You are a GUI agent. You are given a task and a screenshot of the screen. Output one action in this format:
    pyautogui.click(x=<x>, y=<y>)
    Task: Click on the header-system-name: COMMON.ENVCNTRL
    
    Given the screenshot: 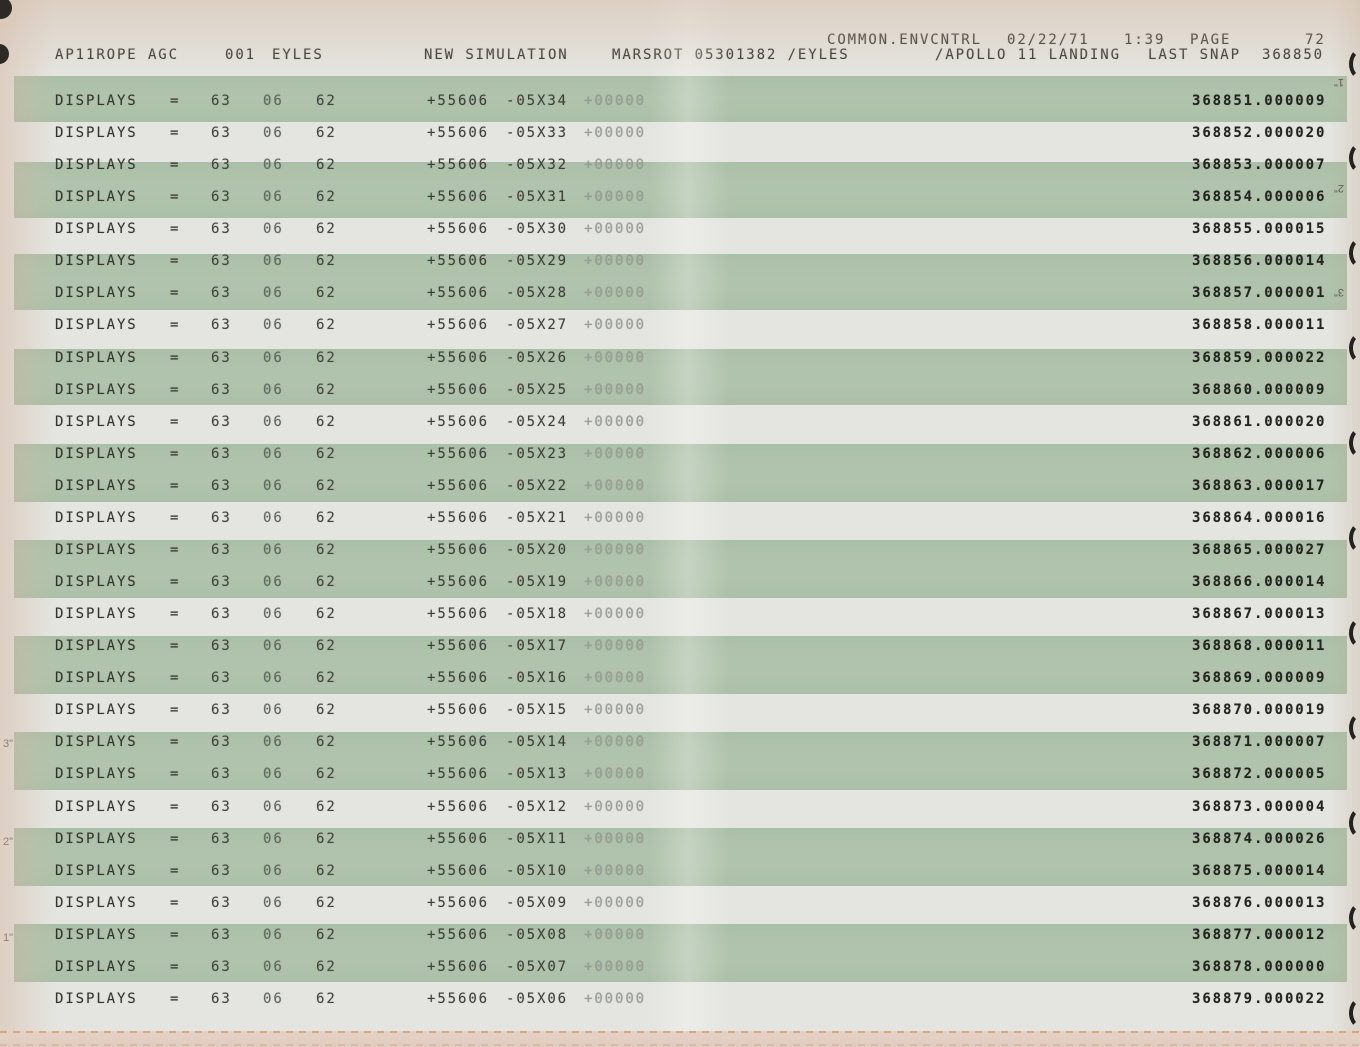 What is the action you would take?
    pyautogui.click(x=904, y=40)
    